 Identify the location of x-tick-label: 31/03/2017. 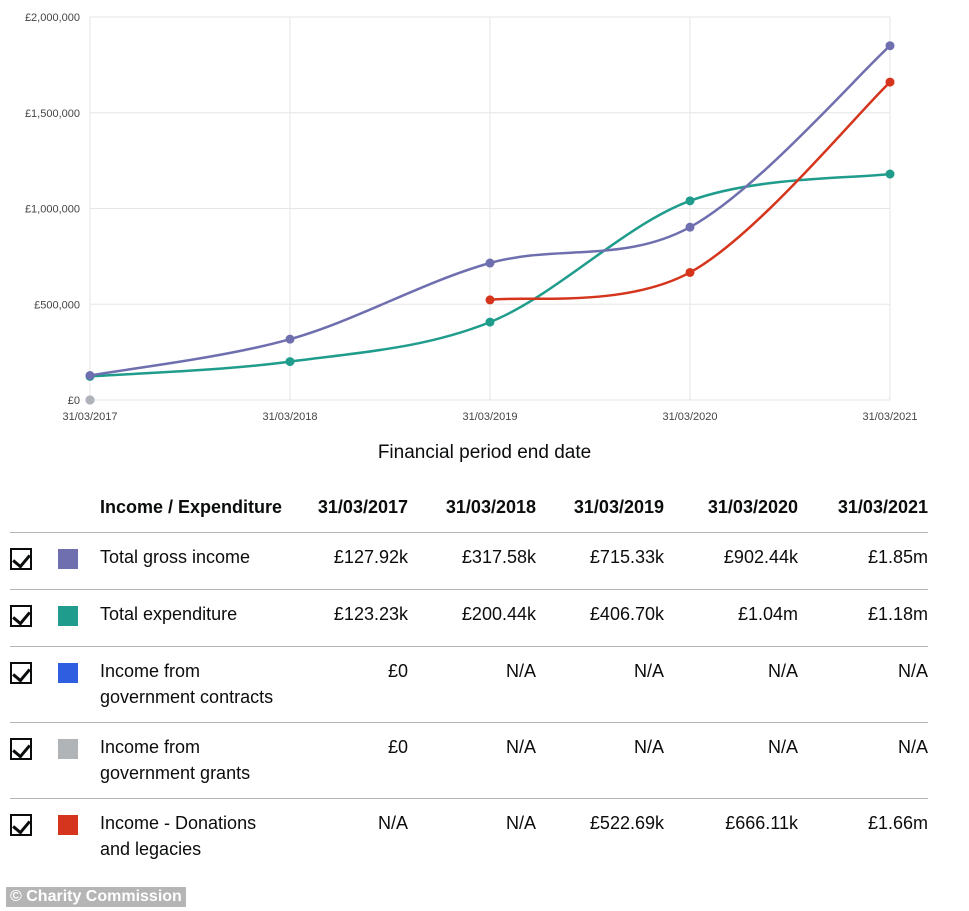
(89, 417).